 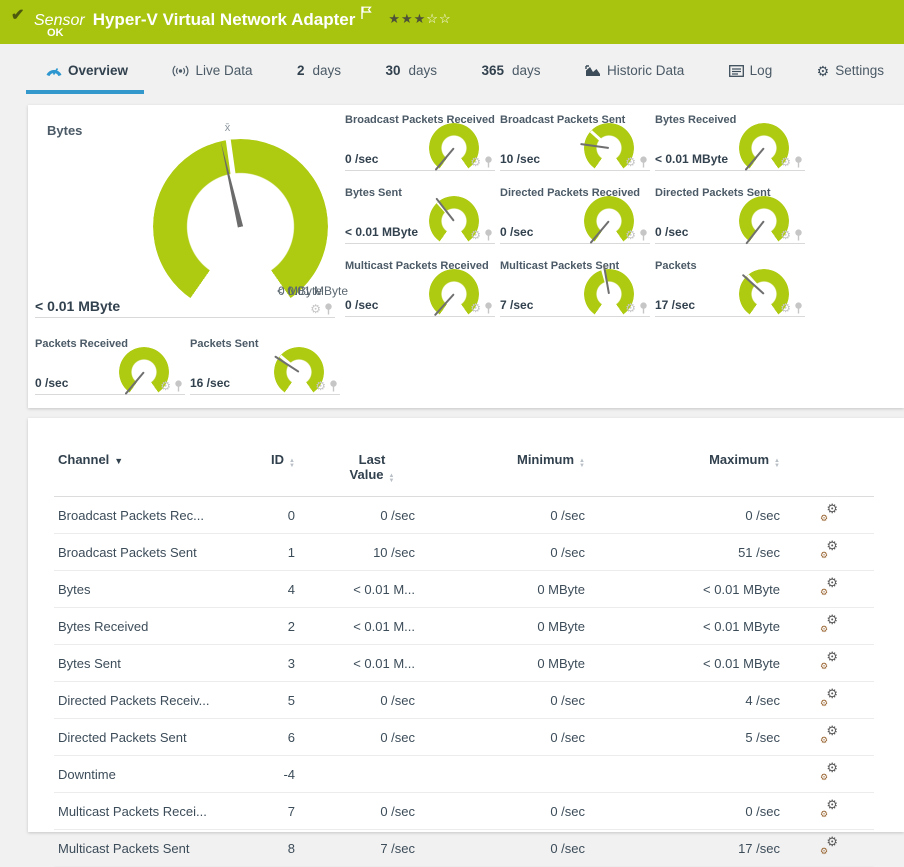 I want to click on mini-gauge-panel: Broadcast Packets Received 0 /sec ⚙, so click(x=420, y=143).